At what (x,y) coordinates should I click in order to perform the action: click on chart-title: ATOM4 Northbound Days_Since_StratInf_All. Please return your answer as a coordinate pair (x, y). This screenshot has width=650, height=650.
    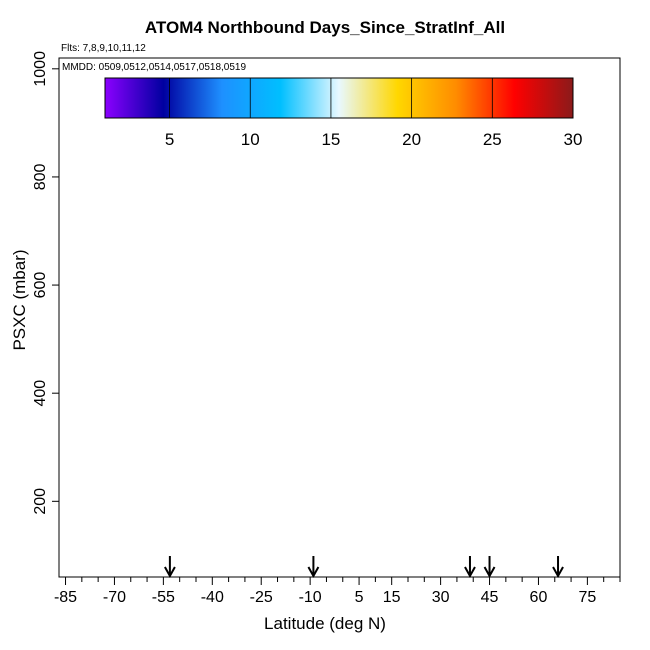
    Looking at the image, I should click on (325, 27).